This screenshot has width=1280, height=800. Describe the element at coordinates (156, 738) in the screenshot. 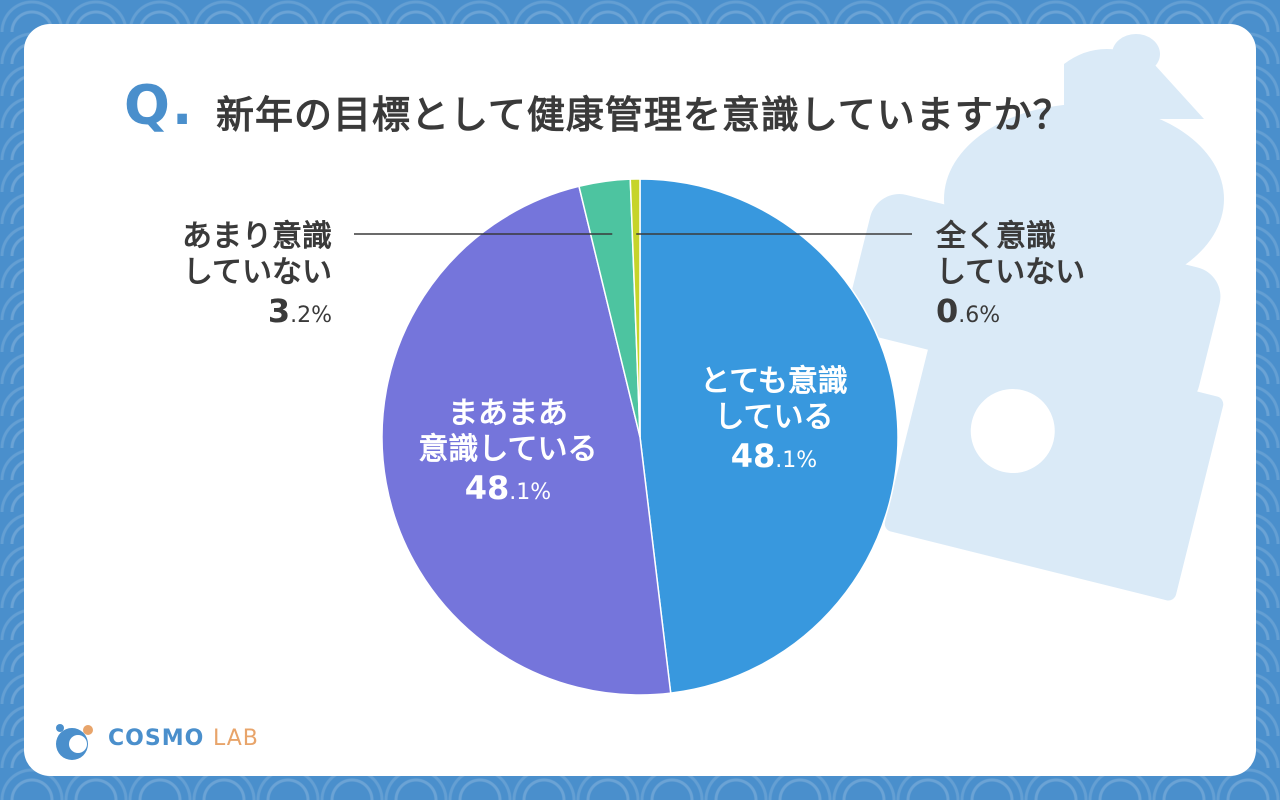

I see `brand-name: COSMO` at that location.